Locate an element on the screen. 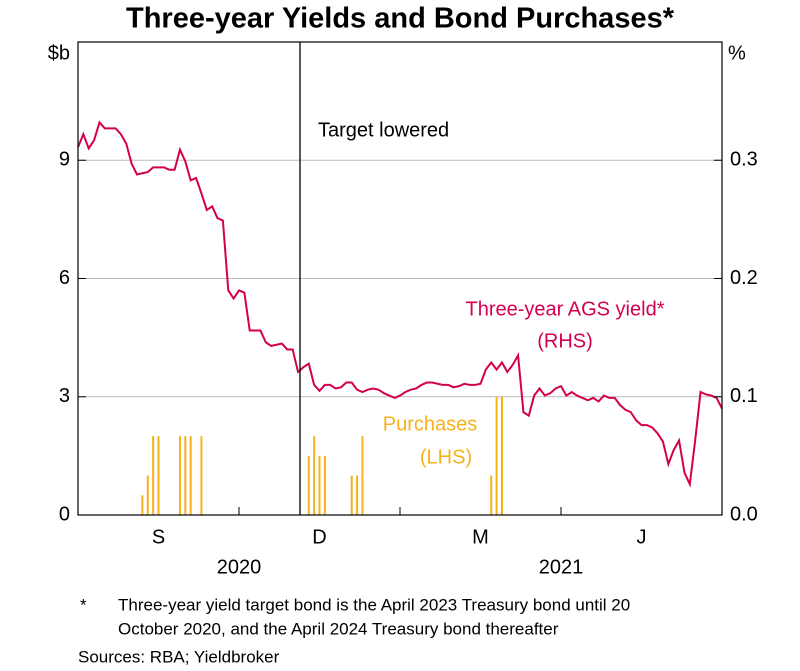  x-group-label: 2021 is located at coordinates (561, 567).